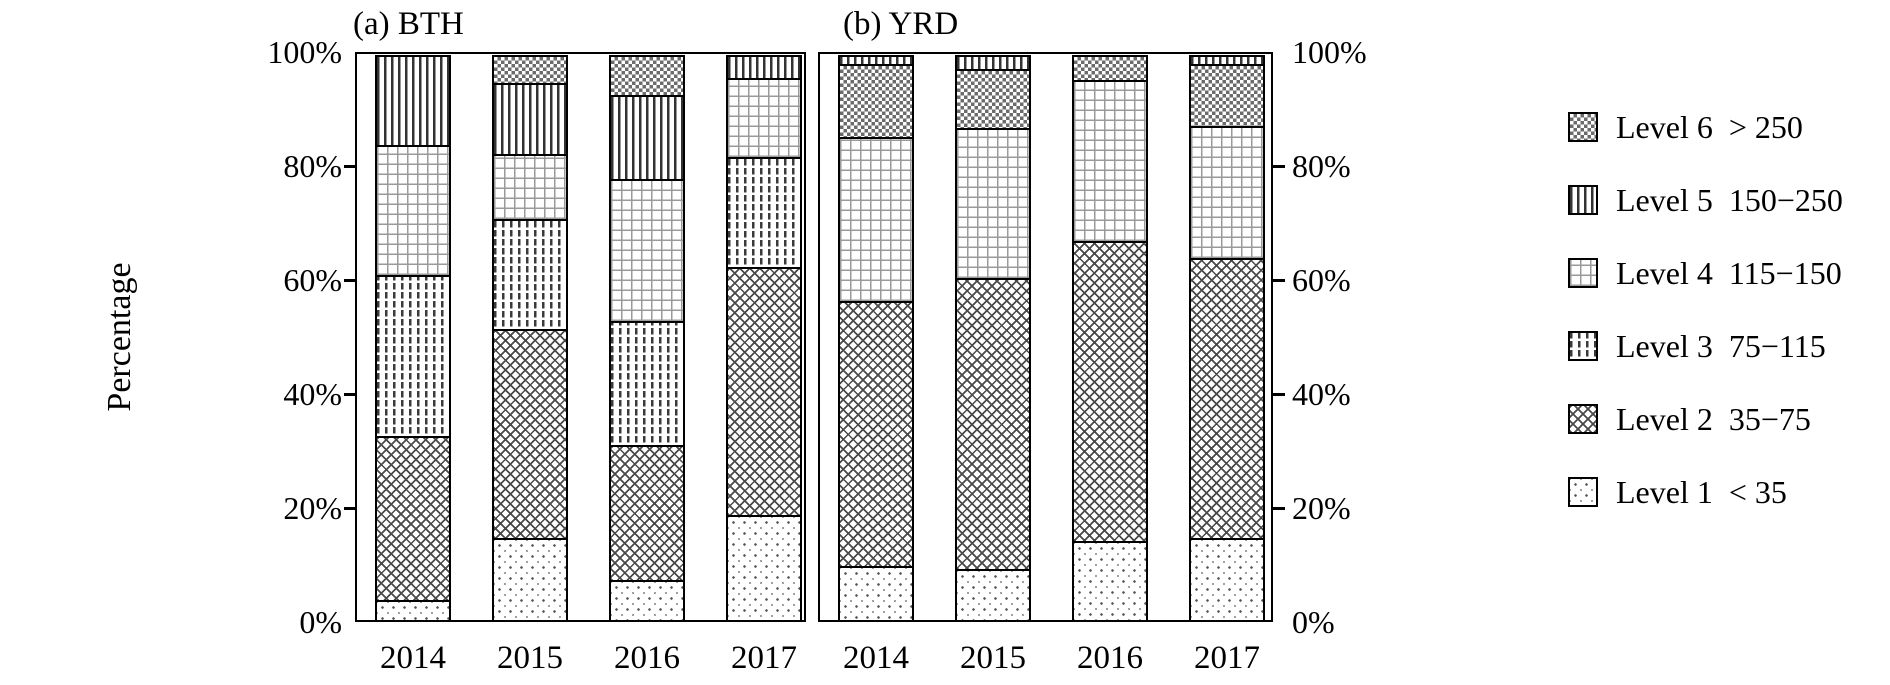 This screenshot has height=685, width=1890. Describe the element at coordinates (1227, 59) in the screenshot. I see `segment-b-2017-level5` at that location.